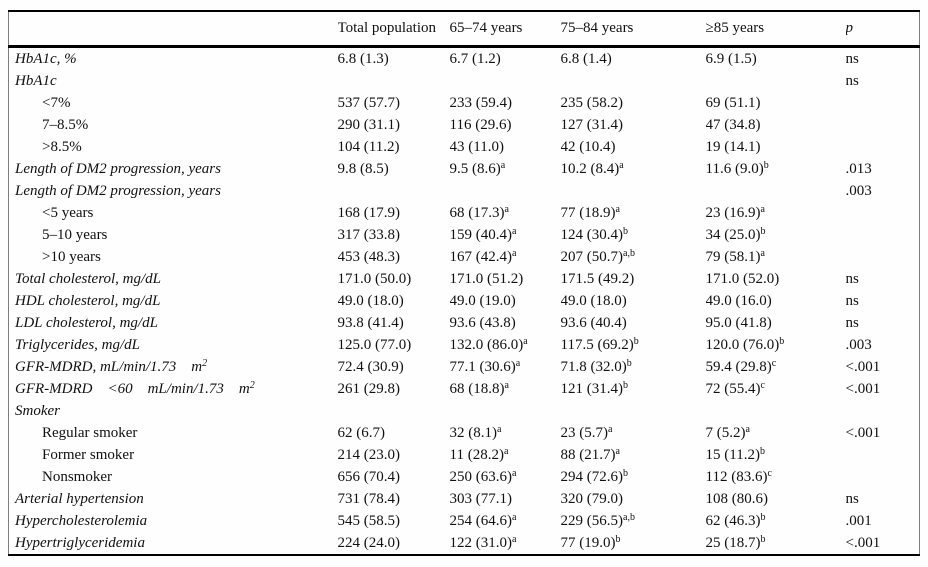 Image resolution: width=928 pixels, height=567 pixels. Describe the element at coordinates (596, 367) in the screenshot. I see `value-cell: 71.8 (32.0)b` at that location.